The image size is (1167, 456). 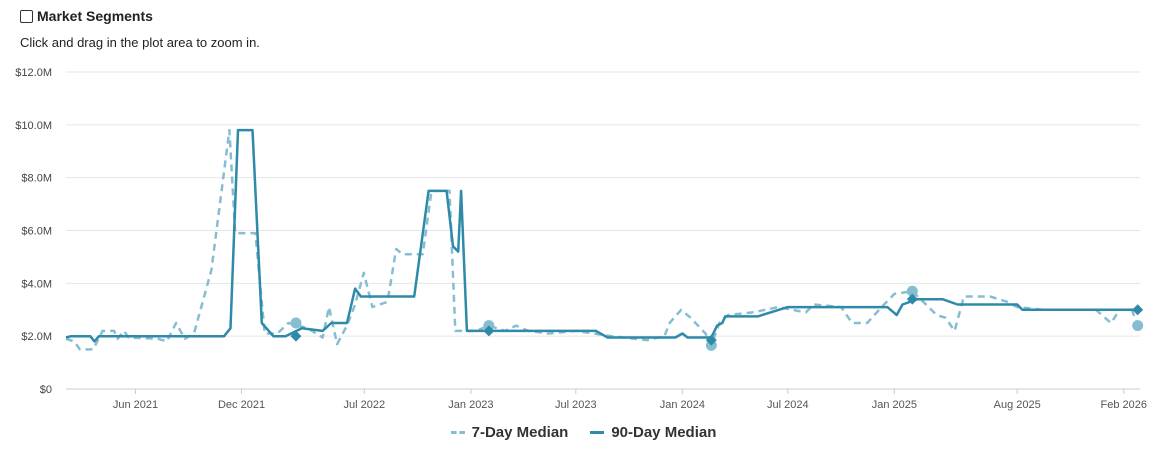 I want to click on x-tick-label: Jan 2025, so click(x=894, y=405).